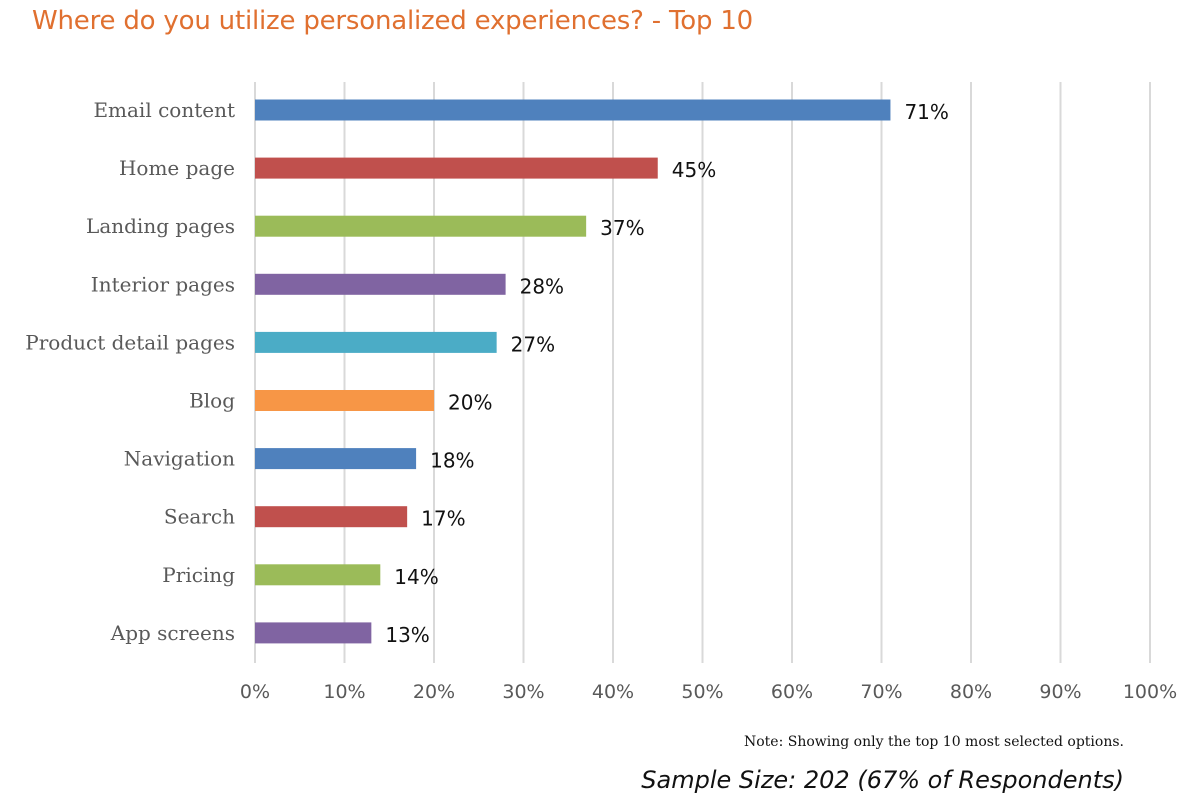 This screenshot has height=808, width=1200. What do you see at coordinates (926, 112) in the screenshot?
I see `data-label: 71%` at bounding box center [926, 112].